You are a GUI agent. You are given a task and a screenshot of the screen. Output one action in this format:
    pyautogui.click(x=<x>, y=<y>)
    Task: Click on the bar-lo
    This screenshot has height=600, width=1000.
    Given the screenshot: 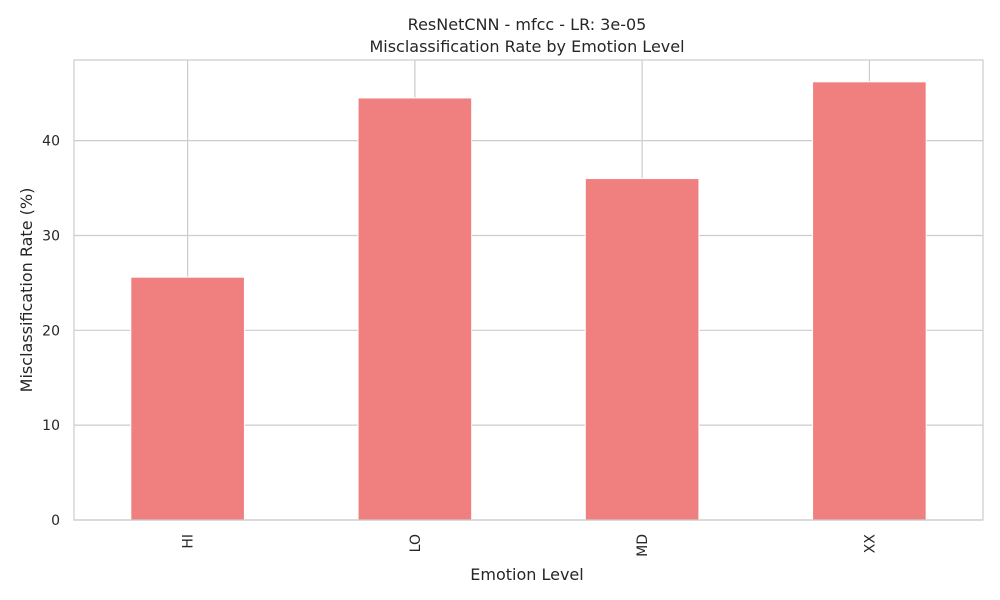 What is the action you would take?
    pyautogui.click(x=415, y=309)
    